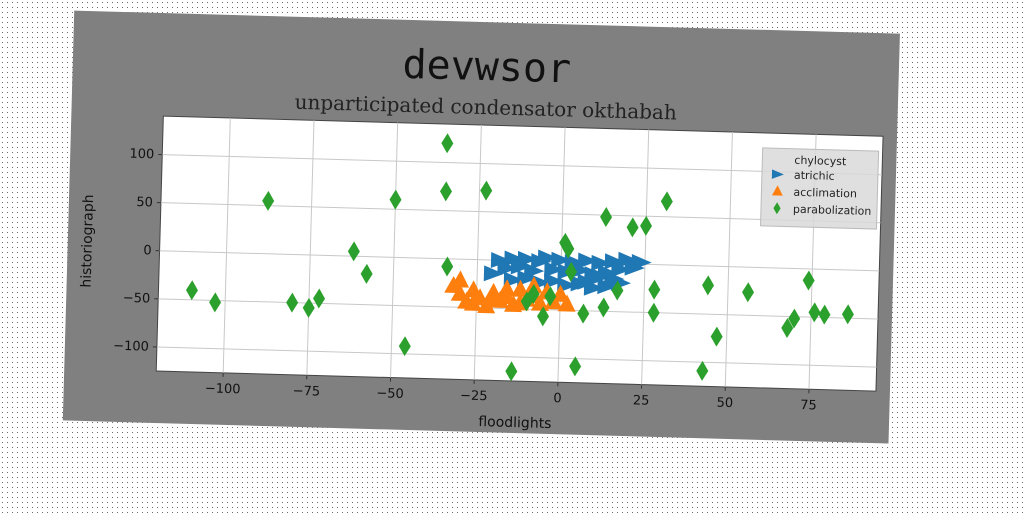  Describe the element at coordinates (474, 397) in the screenshot. I see `x-tick-label: −25` at that location.